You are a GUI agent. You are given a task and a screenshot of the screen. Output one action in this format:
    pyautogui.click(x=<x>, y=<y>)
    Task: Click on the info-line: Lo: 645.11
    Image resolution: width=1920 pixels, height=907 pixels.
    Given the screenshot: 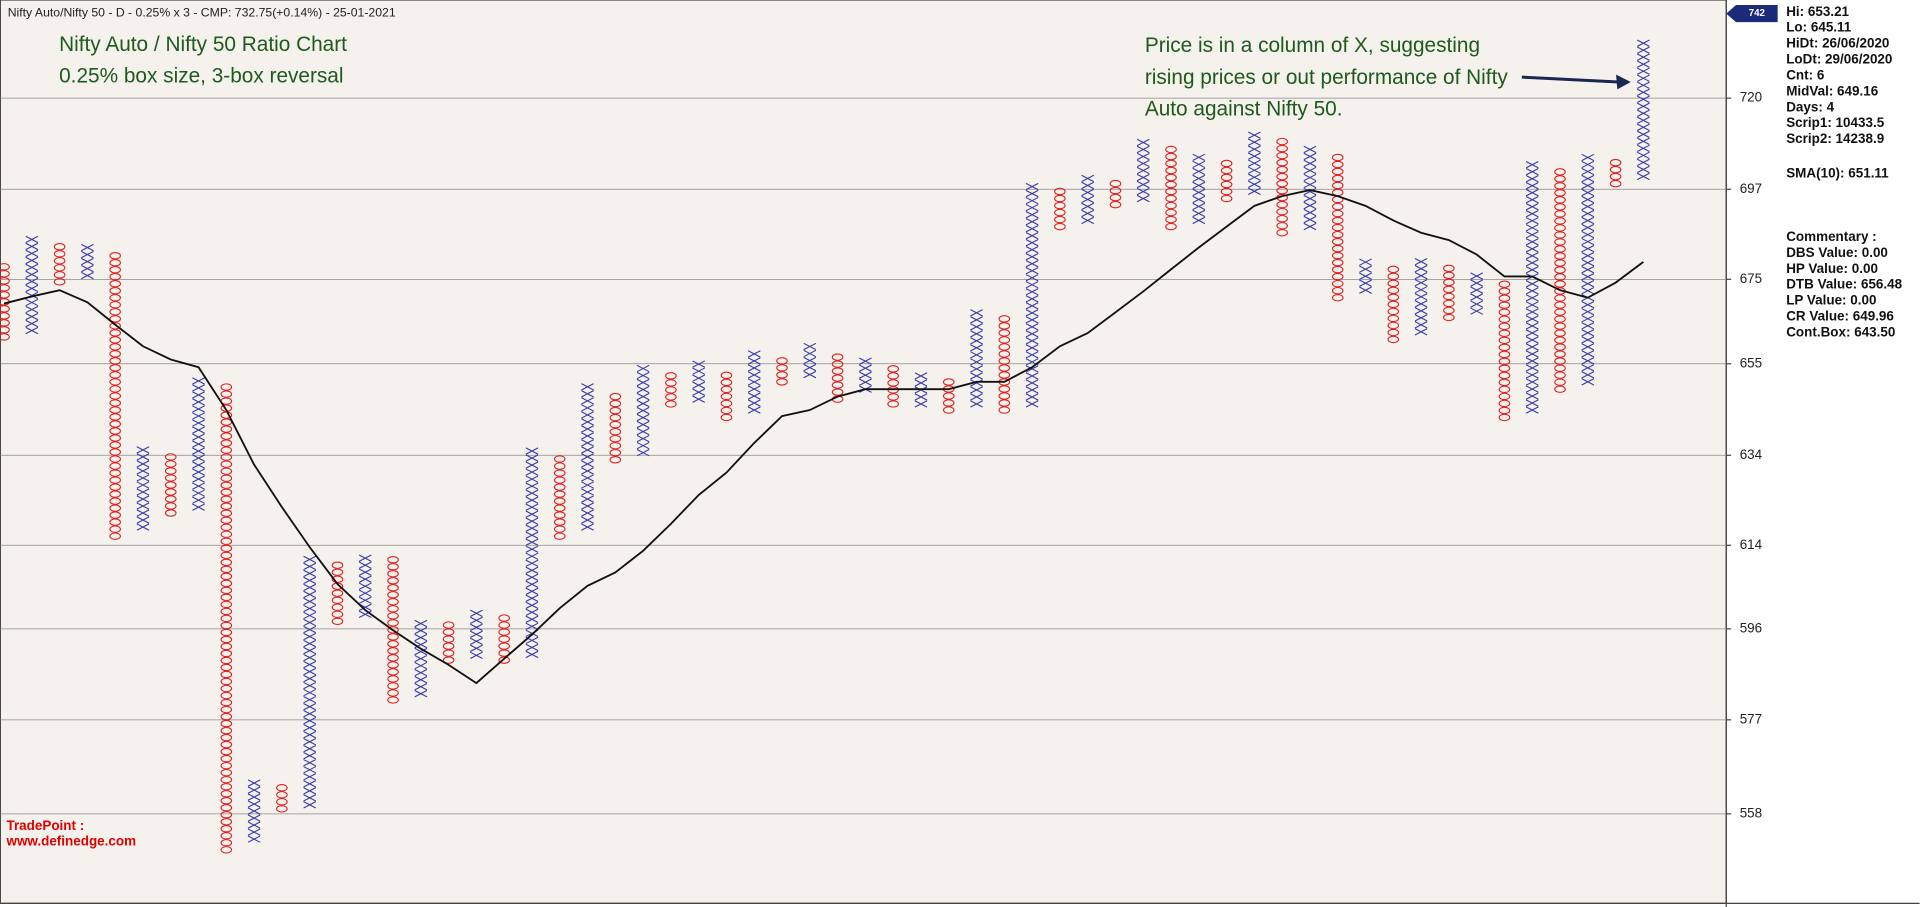 What is the action you would take?
    pyautogui.click(x=1819, y=27)
    